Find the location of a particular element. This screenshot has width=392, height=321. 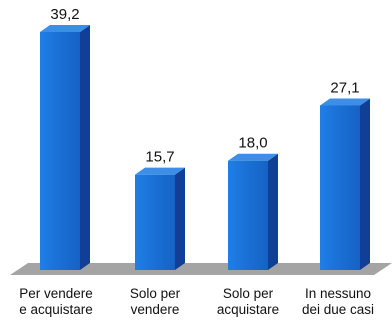

chart-floor is located at coordinates (201, 269).